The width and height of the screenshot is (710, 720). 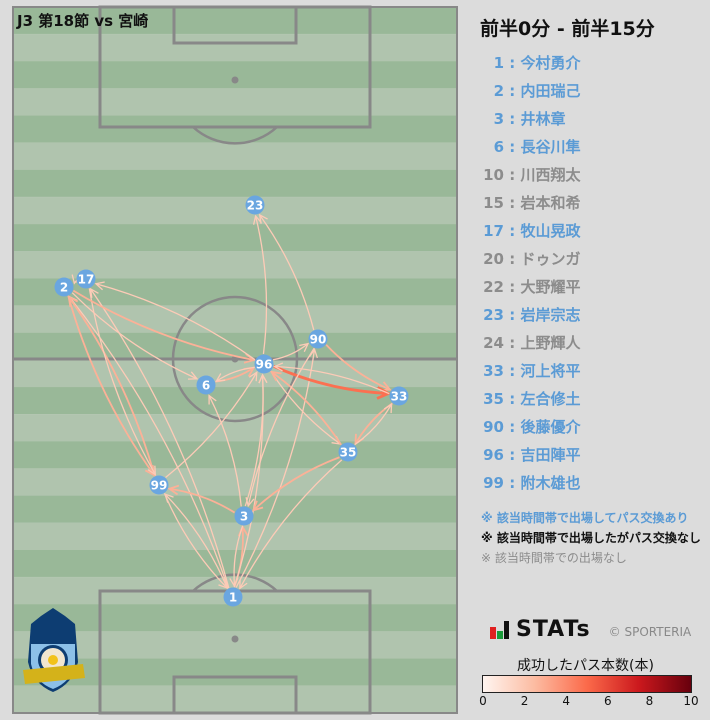 What do you see at coordinates (550, 427) in the screenshot?
I see `player-name: 後藤優介` at bounding box center [550, 427].